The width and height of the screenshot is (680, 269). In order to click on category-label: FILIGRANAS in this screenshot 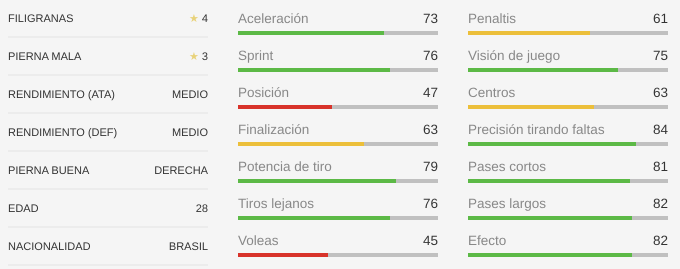, I will do `click(41, 19)`.